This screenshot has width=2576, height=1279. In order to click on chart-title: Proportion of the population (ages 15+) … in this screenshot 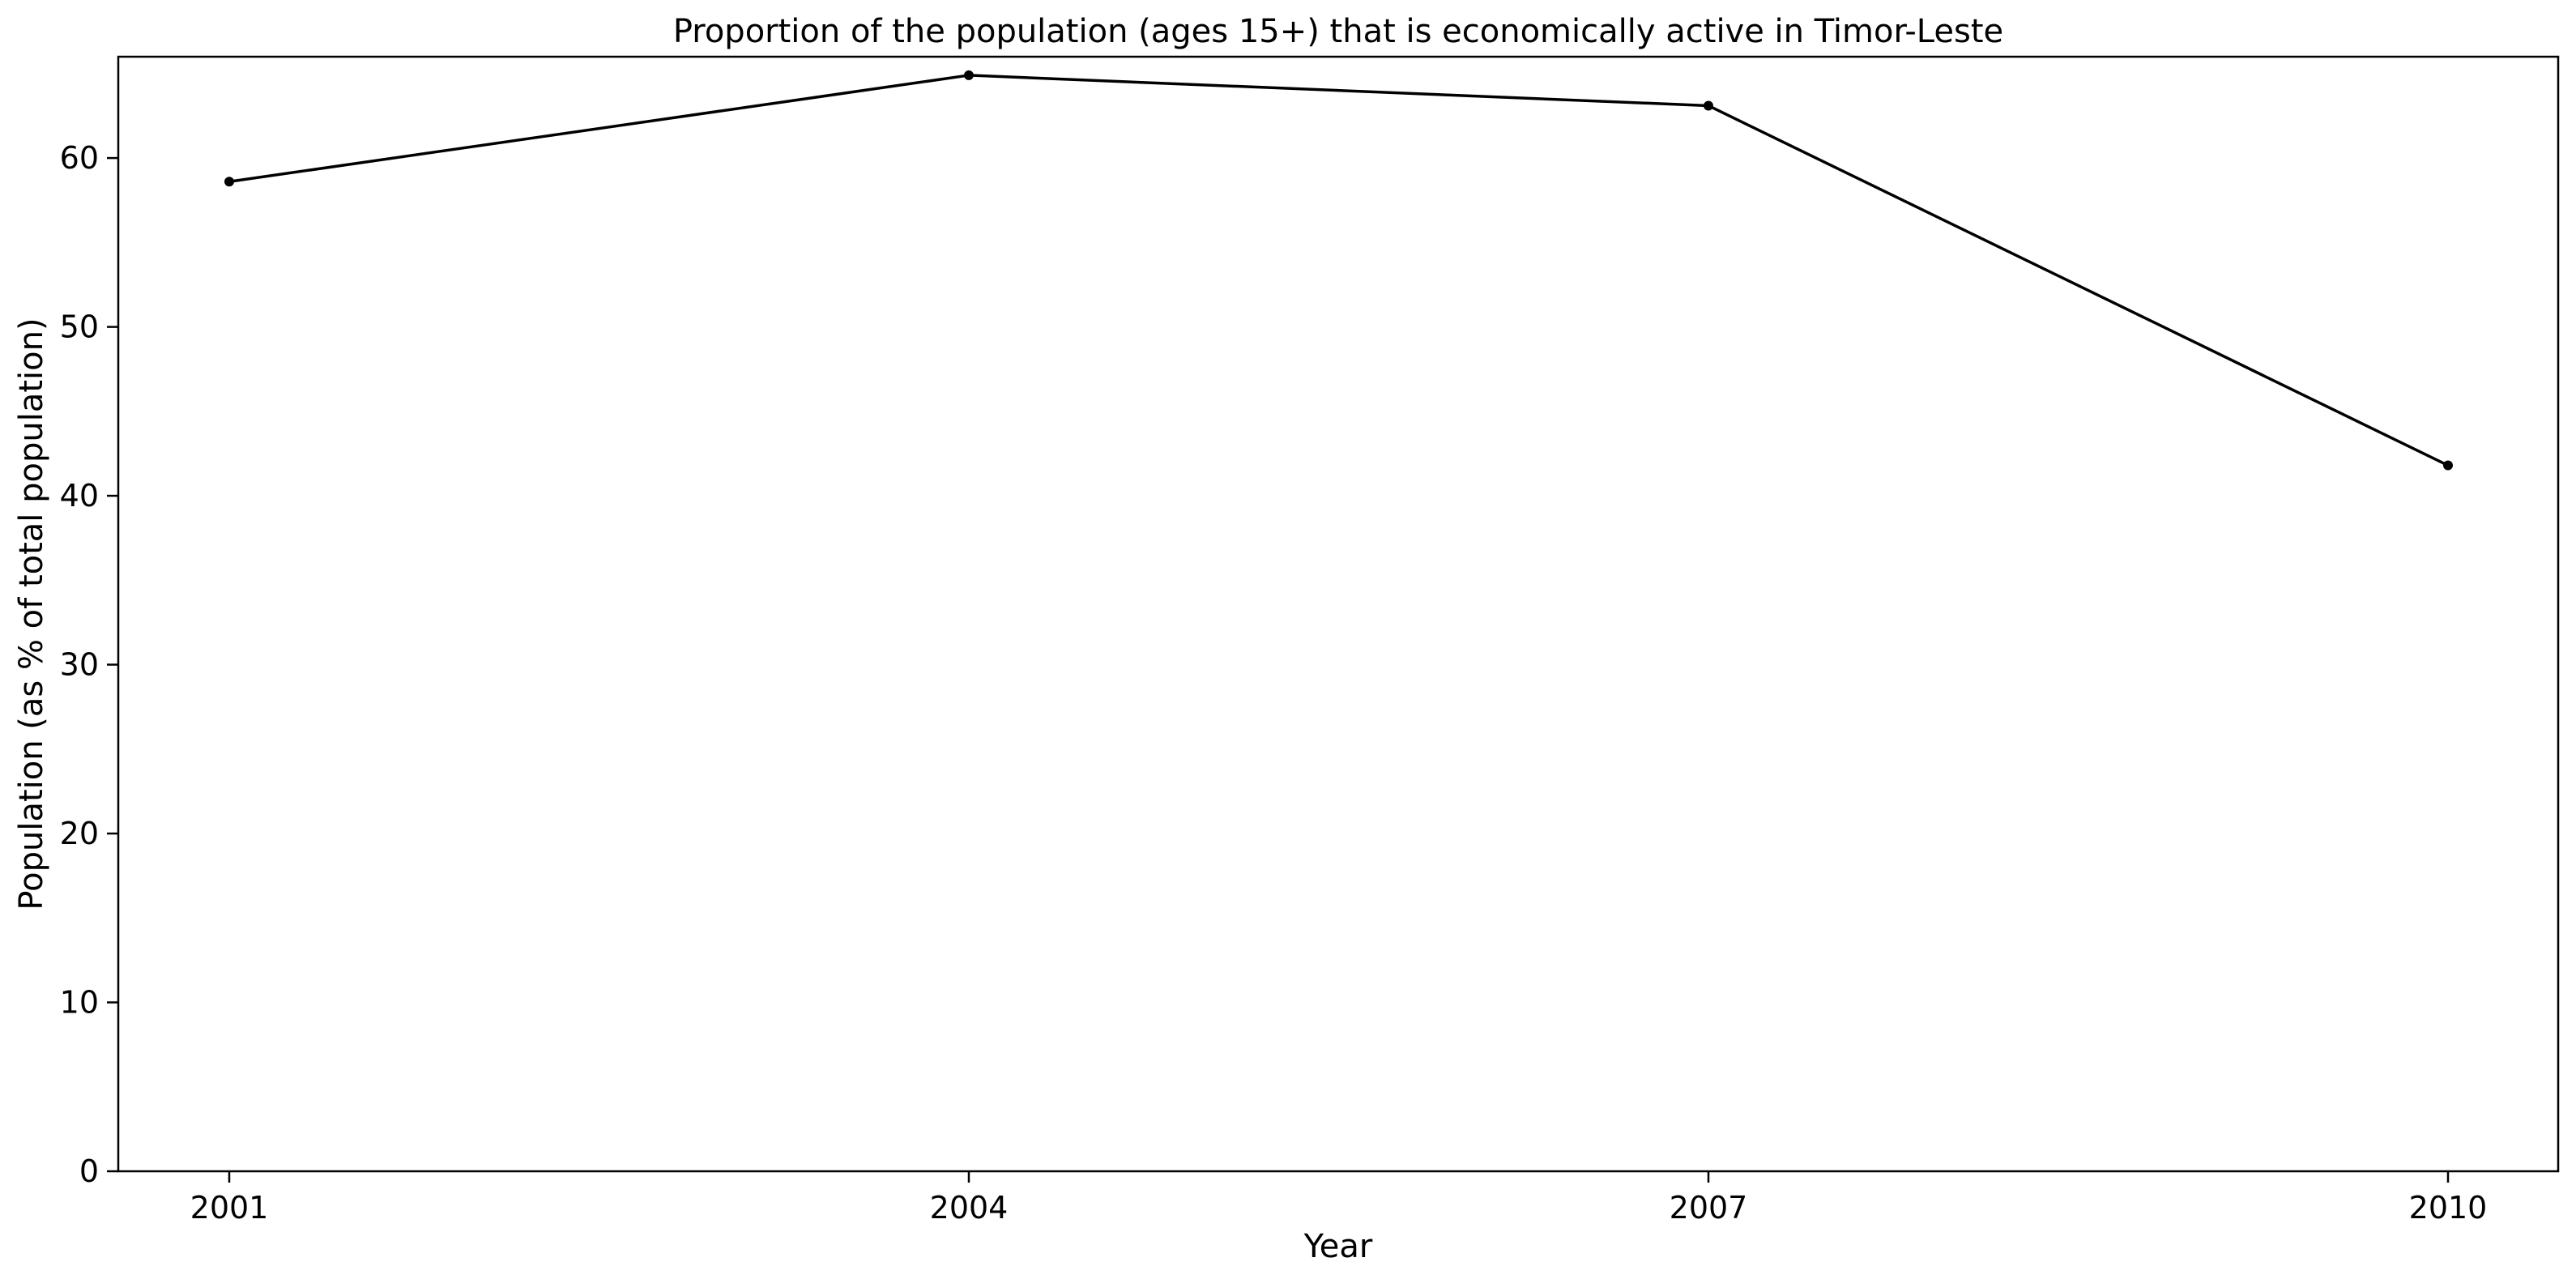, I will do `click(1338, 31)`.